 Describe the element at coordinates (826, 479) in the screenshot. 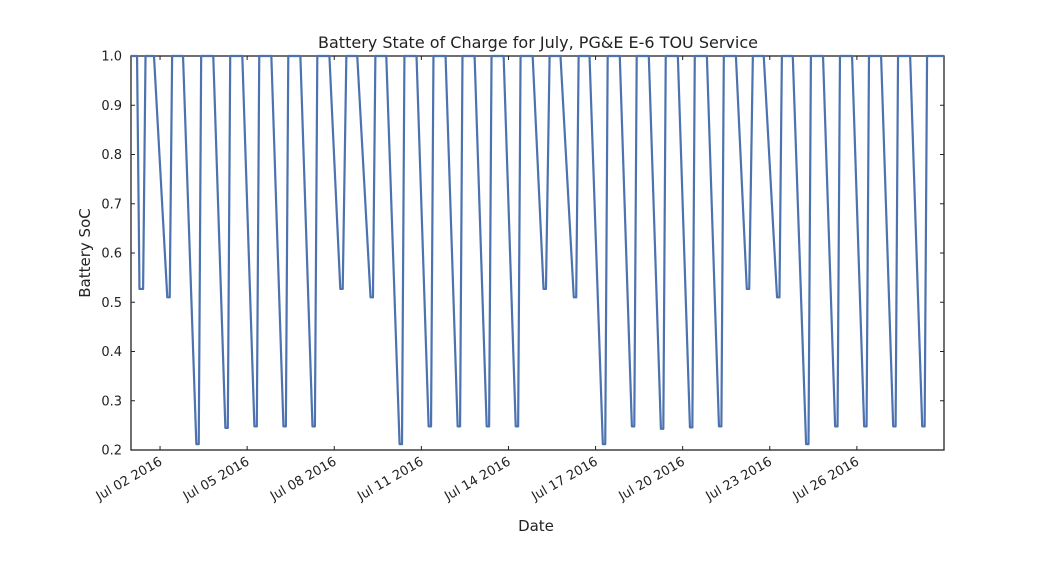

I see `x-tick-label: Jul 26 2016` at that location.